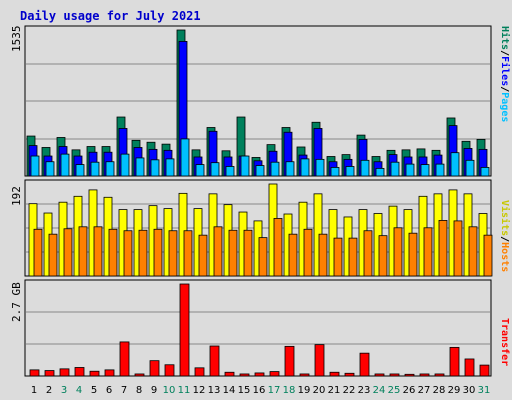 The image size is (512, 400). Describe the element at coordinates (289, 390) in the screenshot. I see `day-label-18: 18` at that location.